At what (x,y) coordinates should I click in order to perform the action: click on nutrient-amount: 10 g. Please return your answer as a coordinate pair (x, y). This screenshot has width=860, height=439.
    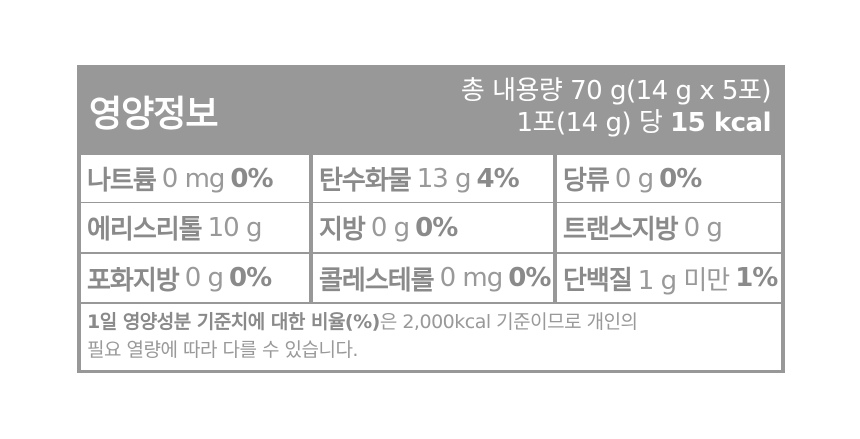
    Looking at the image, I should click on (235, 227).